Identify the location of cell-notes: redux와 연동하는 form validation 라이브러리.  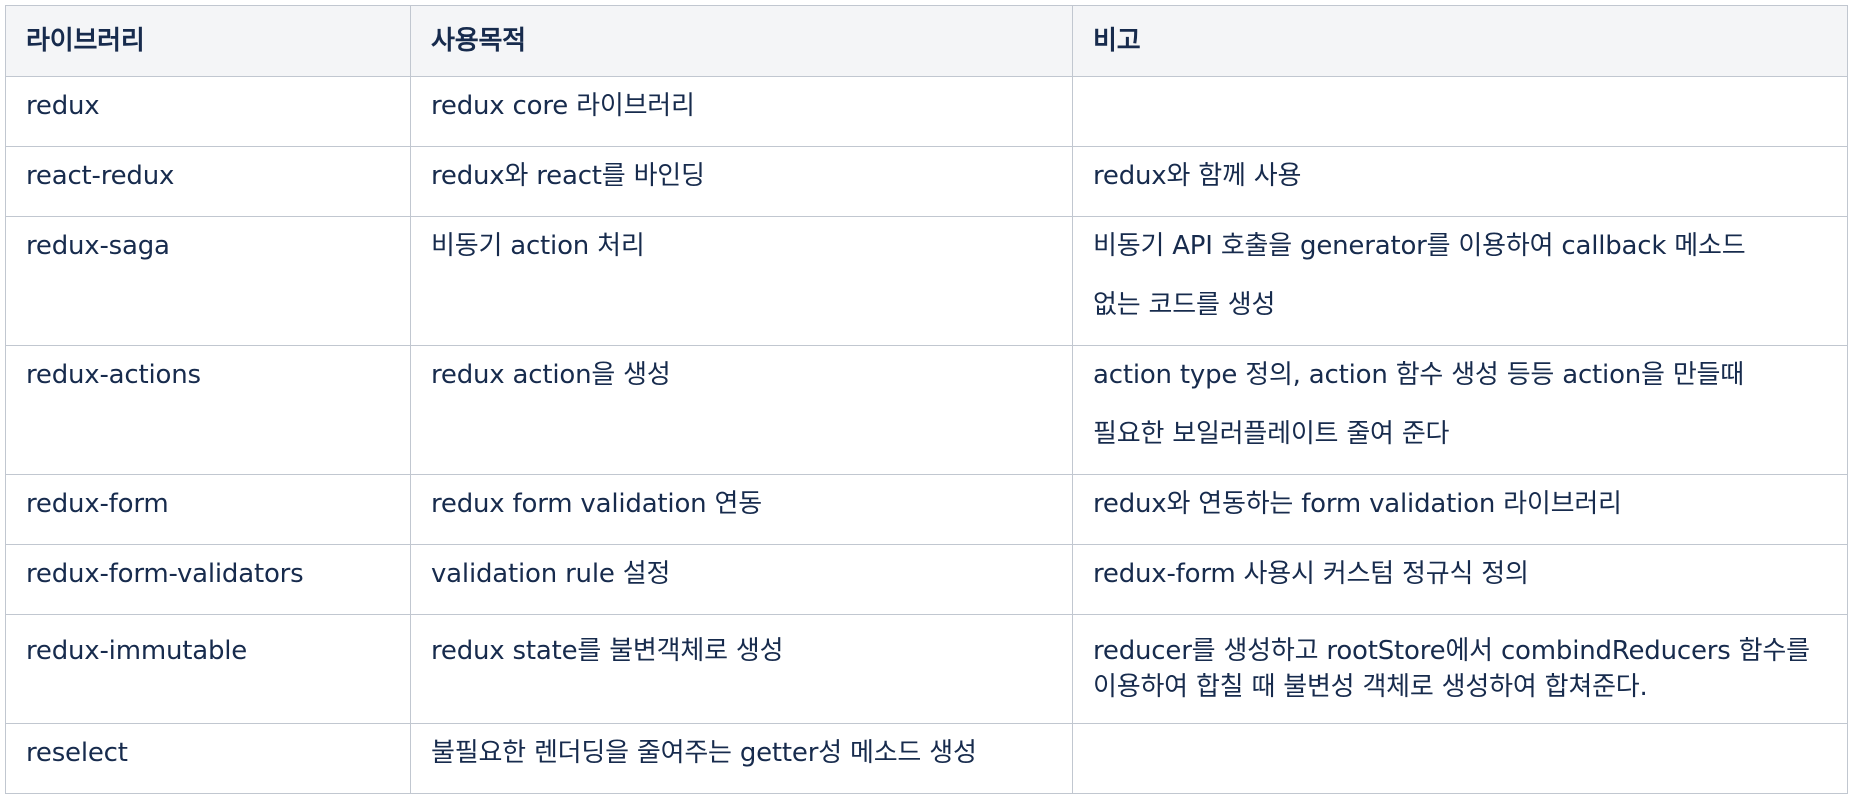
(1460, 509).